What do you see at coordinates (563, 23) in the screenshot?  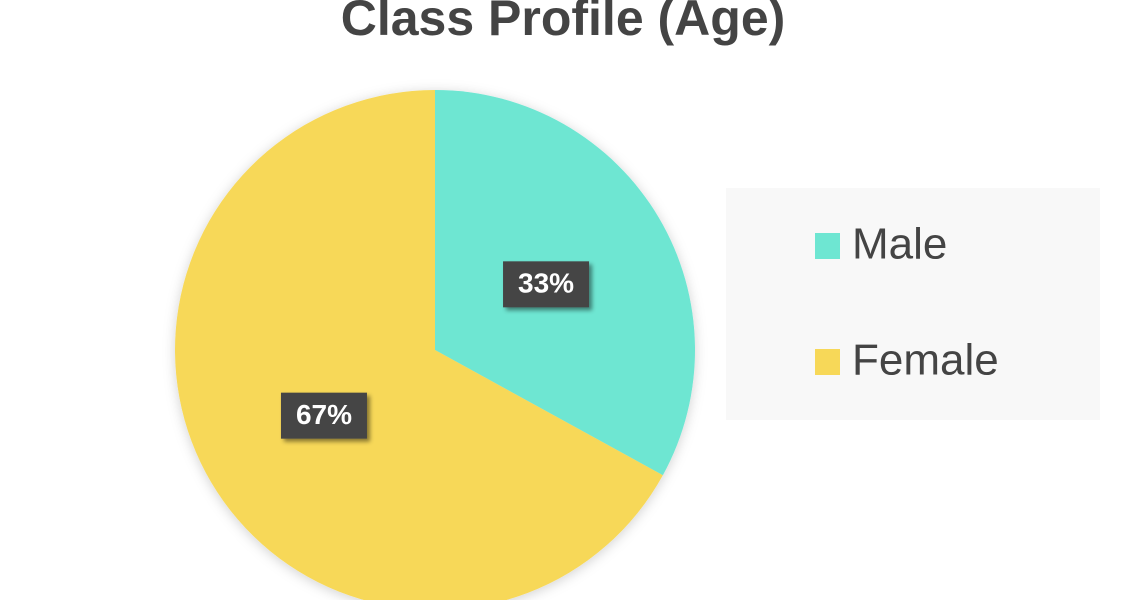 I see `chart-title: Class Profile (Age)` at bounding box center [563, 23].